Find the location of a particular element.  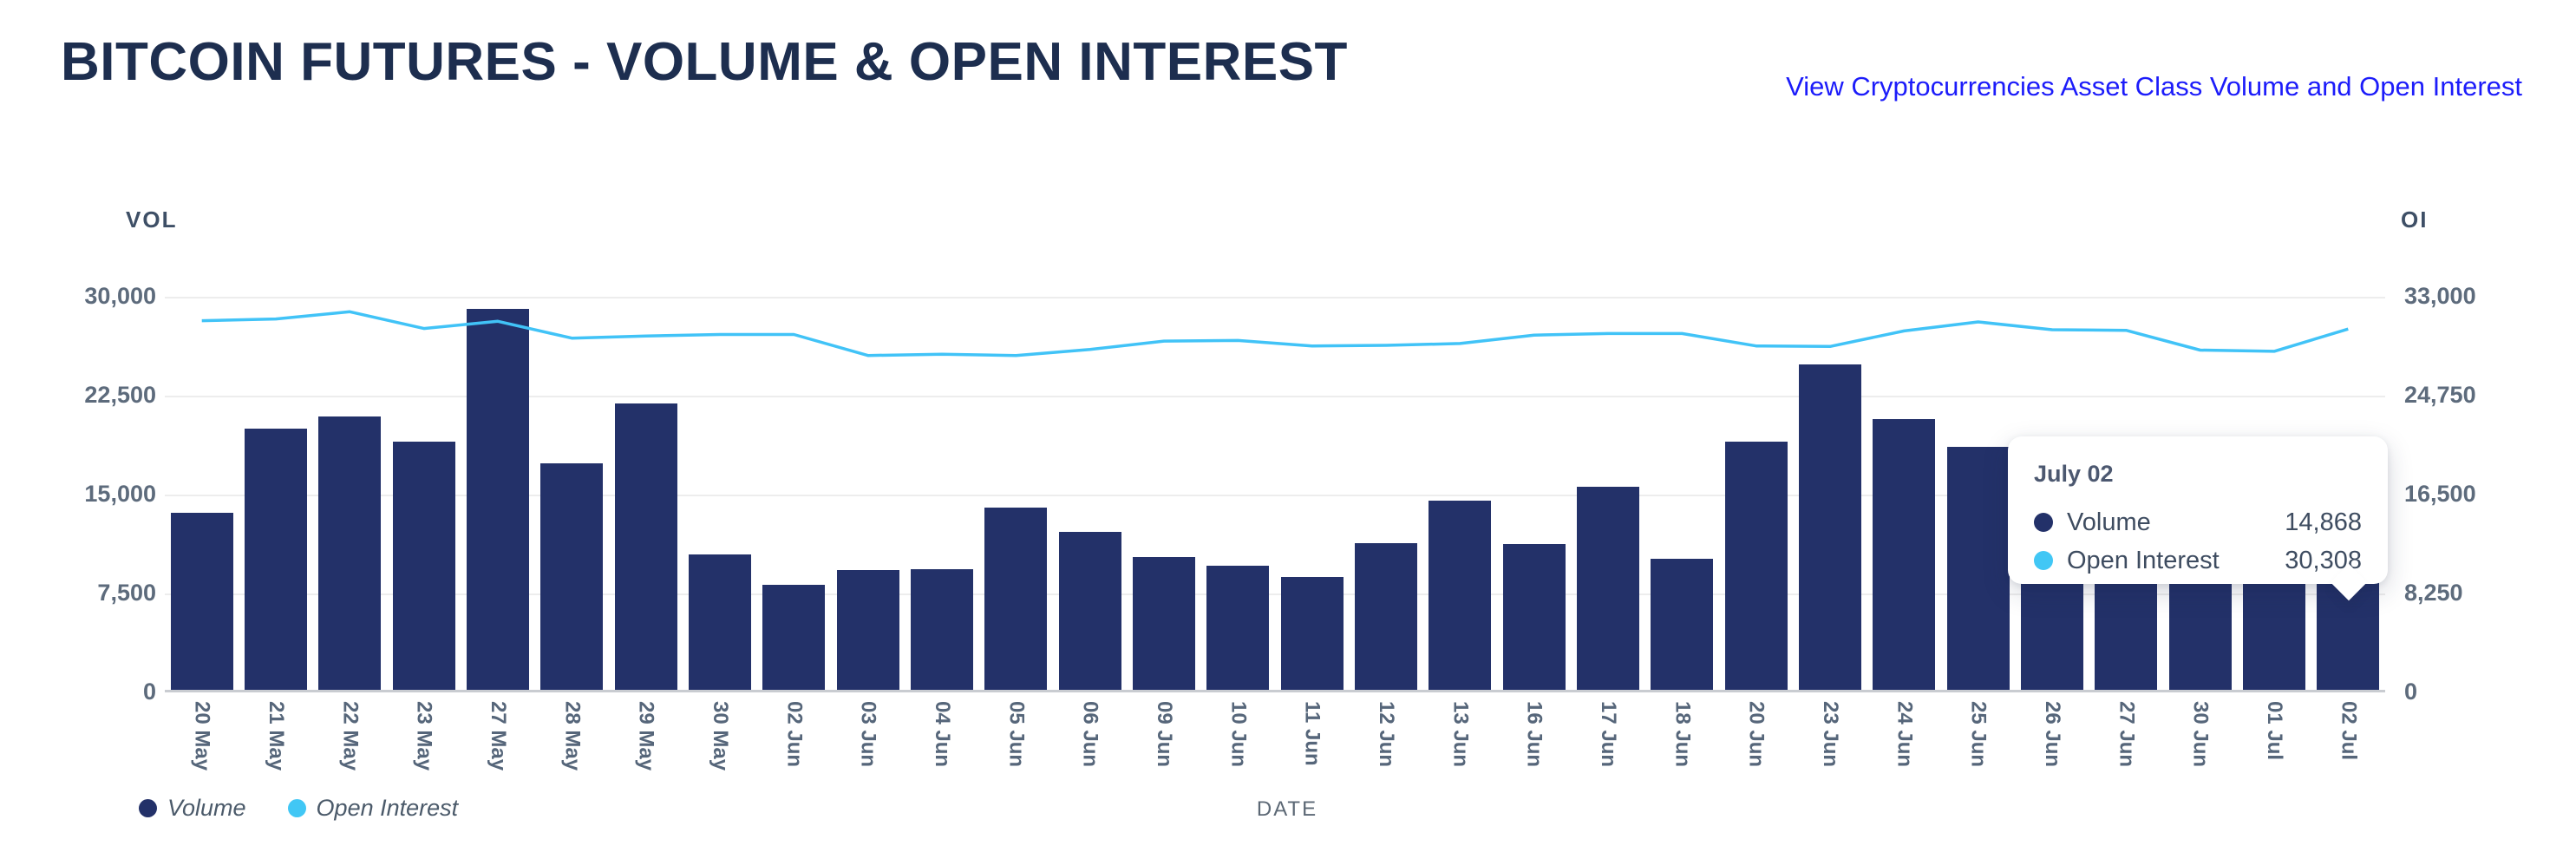

x-tick-27-may: 27 May is located at coordinates (498, 736).